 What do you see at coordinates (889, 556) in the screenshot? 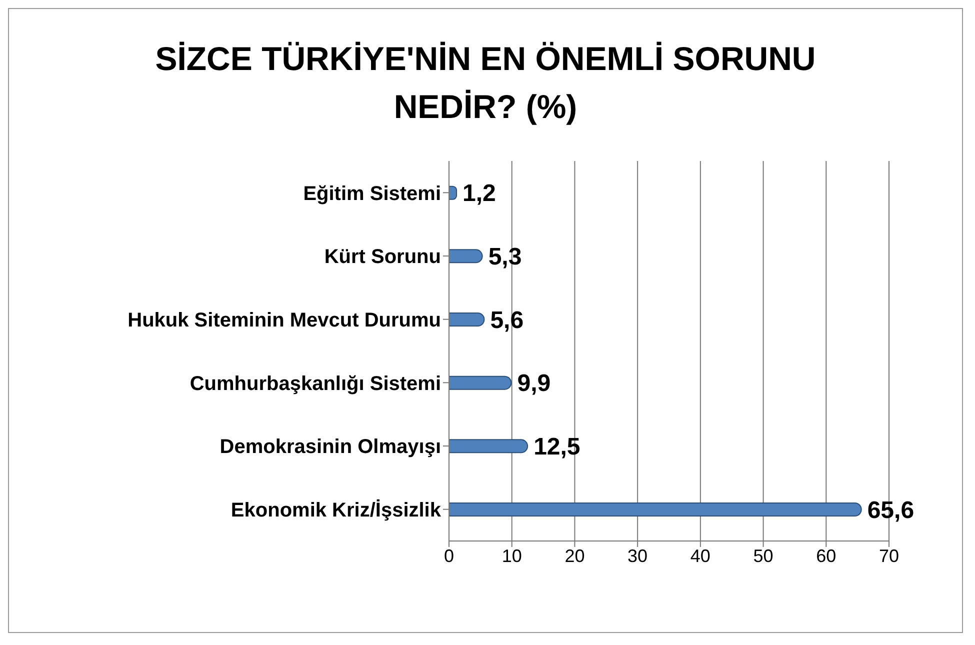
I see `x-tick-label: 70` at bounding box center [889, 556].